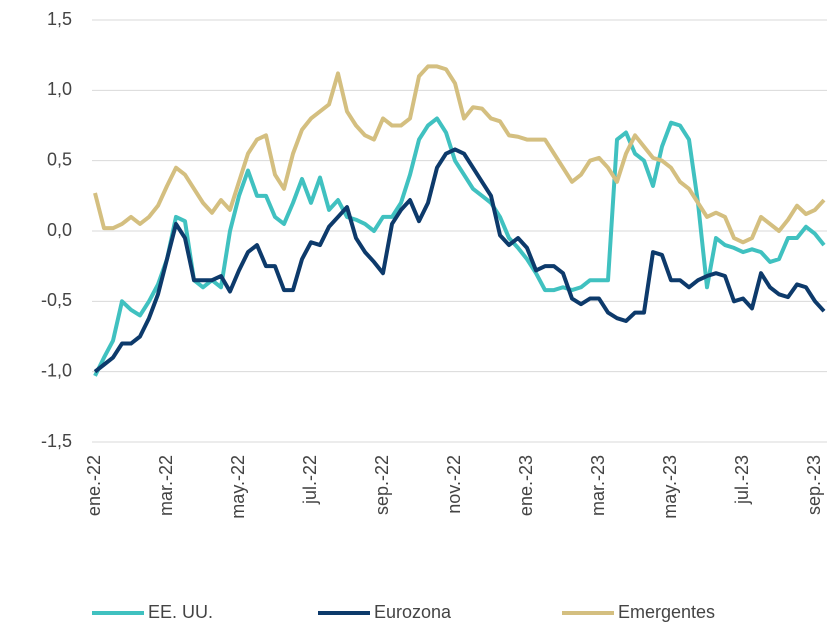 This screenshot has height=628, width=827. Describe the element at coordinates (56, 300) in the screenshot. I see `y-tick-label: -0,5` at that location.